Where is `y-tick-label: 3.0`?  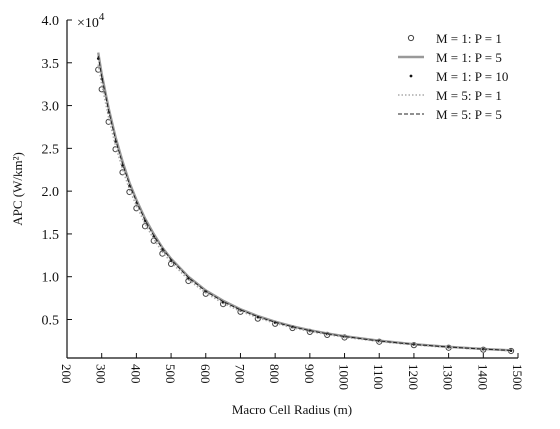
y-tick-label: 3.0 is located at coordinates (51, 107).